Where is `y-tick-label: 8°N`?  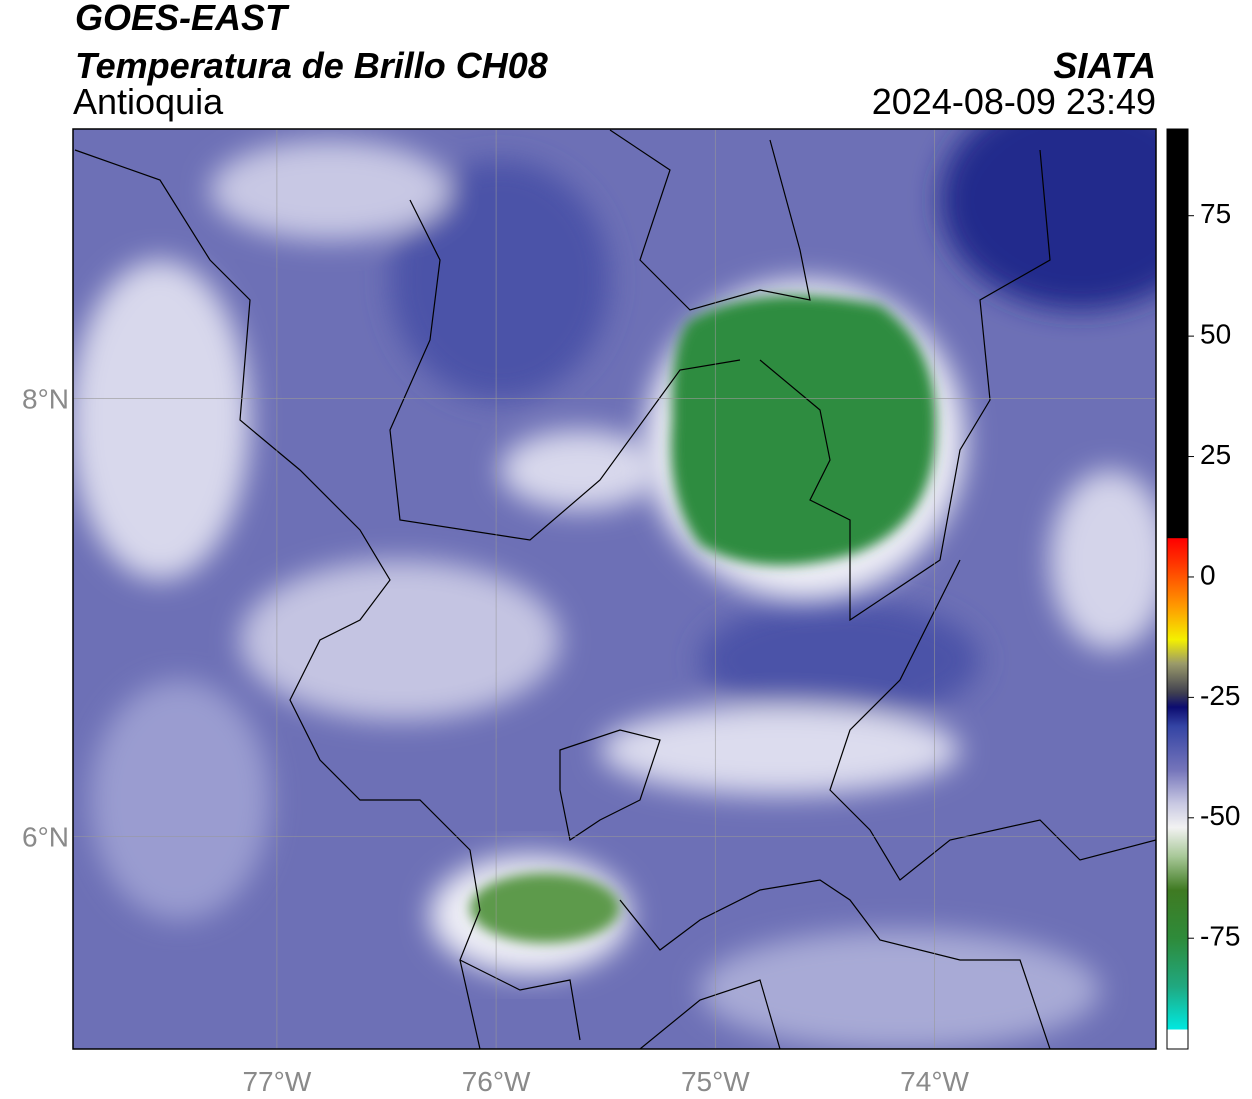 y-tick-label: 8°N is located at coordinates (45, 398).